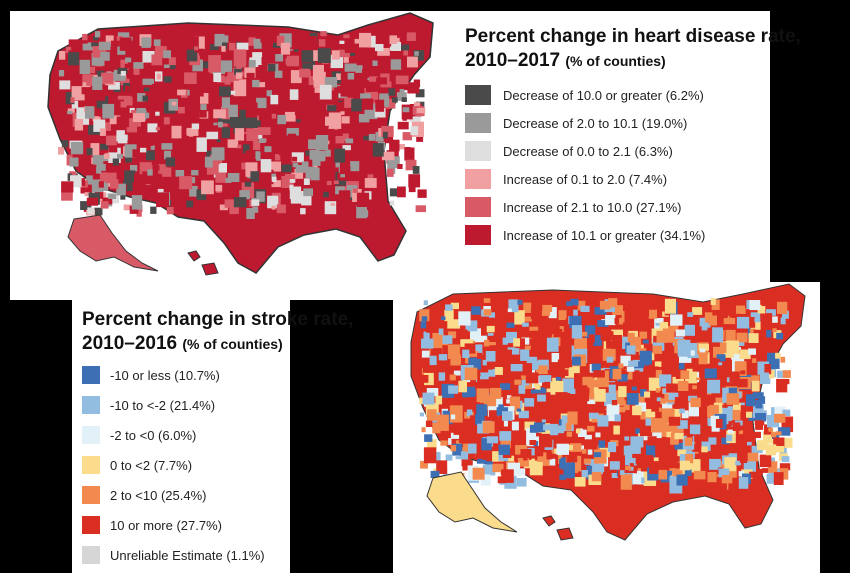 The height and width of the screenshot is (573, 850). I want to click on legend-swatch, so click(91, 435).